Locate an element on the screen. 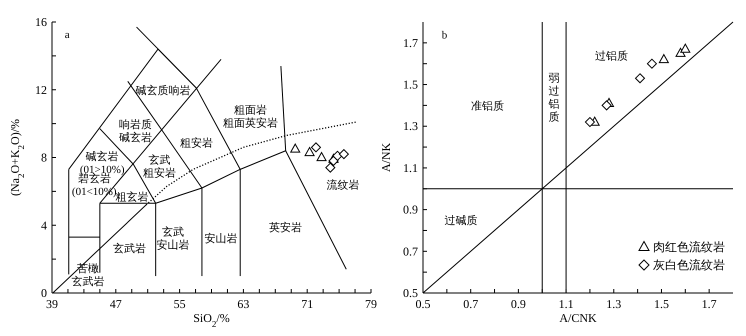  y-tick-label: 1.1 is located at coordinates (410, 167).